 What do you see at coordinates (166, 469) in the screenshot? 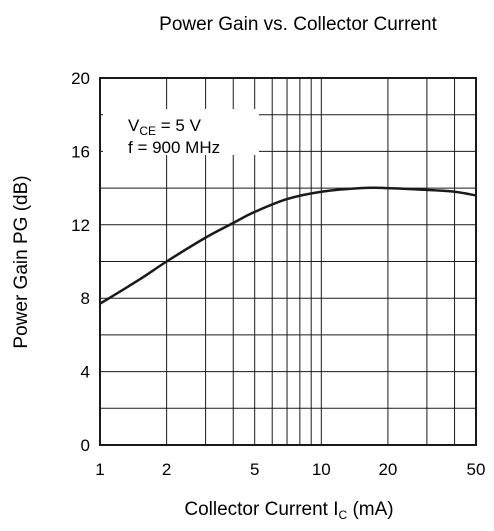
I see `x-tick-label: 2` at bounding box center [166, 469].